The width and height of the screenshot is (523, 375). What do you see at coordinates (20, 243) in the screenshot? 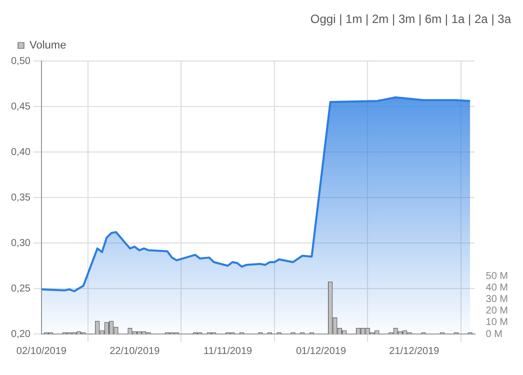
I see `y-tick-label: 0,30` at bounding box center [20, 243].